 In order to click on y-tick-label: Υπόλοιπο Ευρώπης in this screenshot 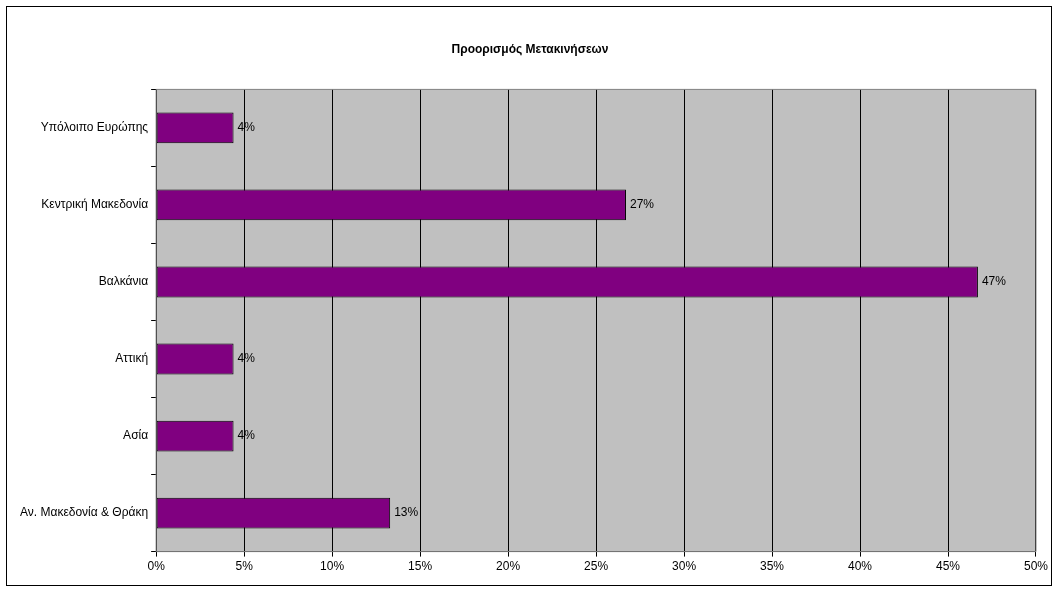, I will do `click(94, 127)`.